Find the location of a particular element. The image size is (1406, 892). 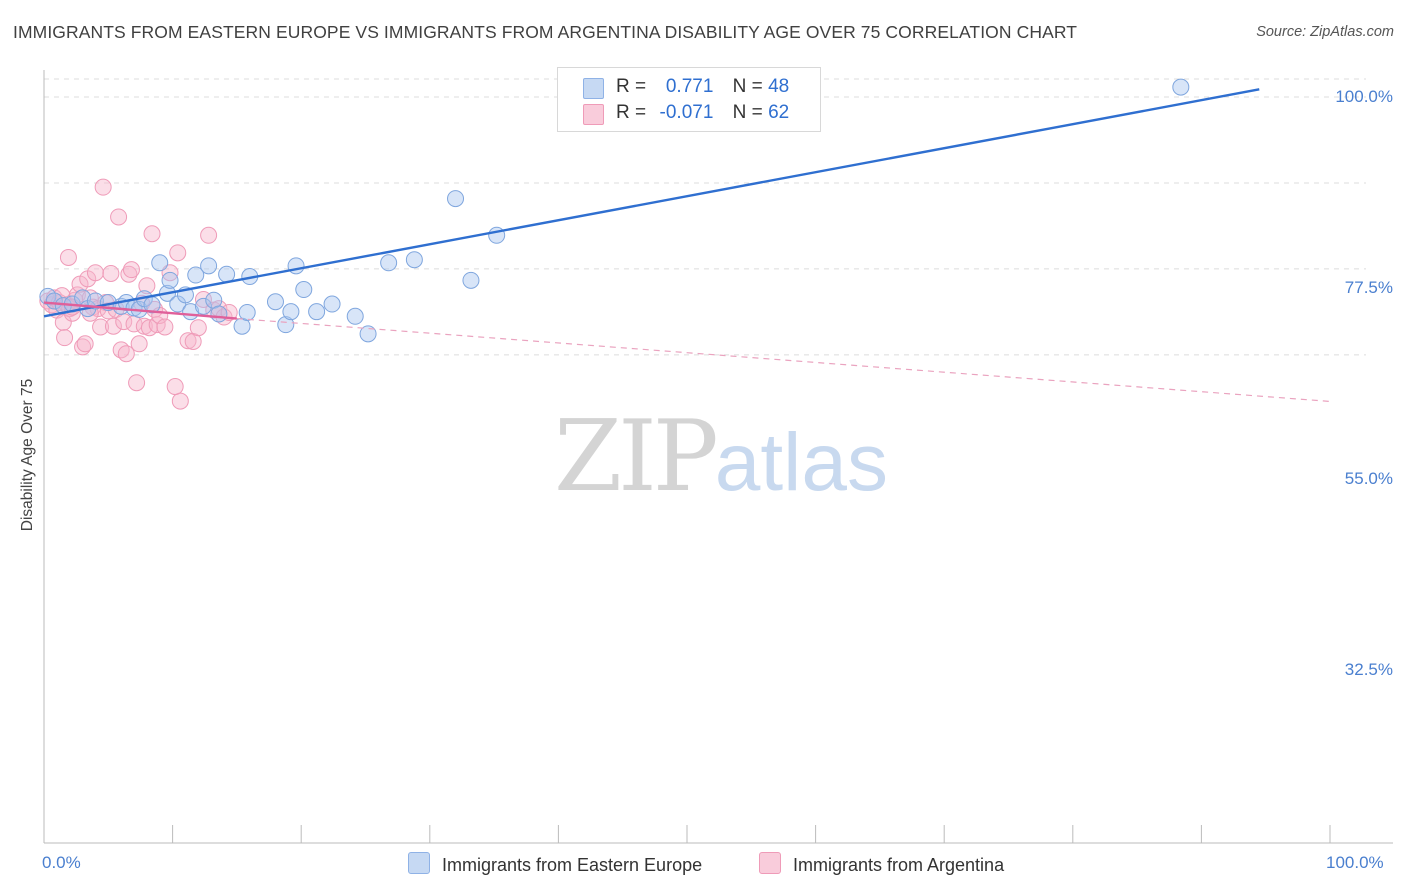

x-tick-label: 100.0% is located at coordinates (1355, 862).